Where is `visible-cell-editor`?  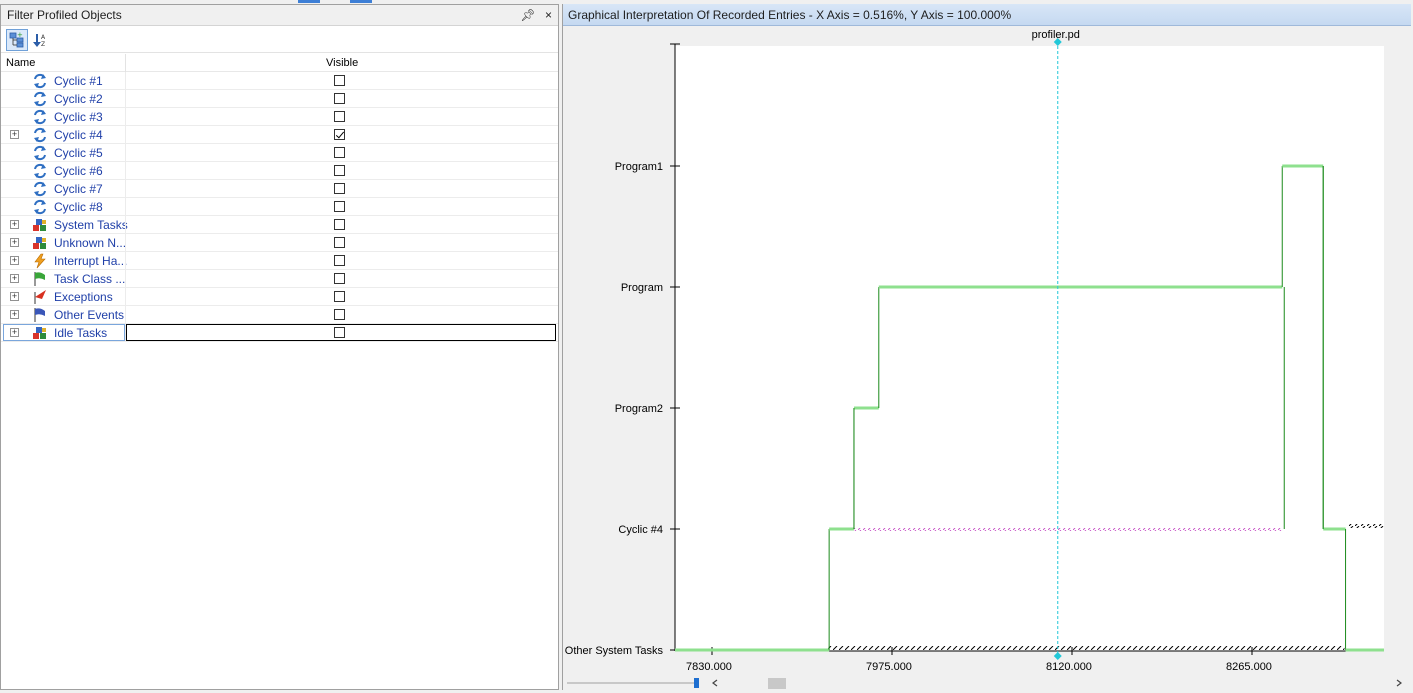 visible-cell-editor is located at coordinates (341, 332).